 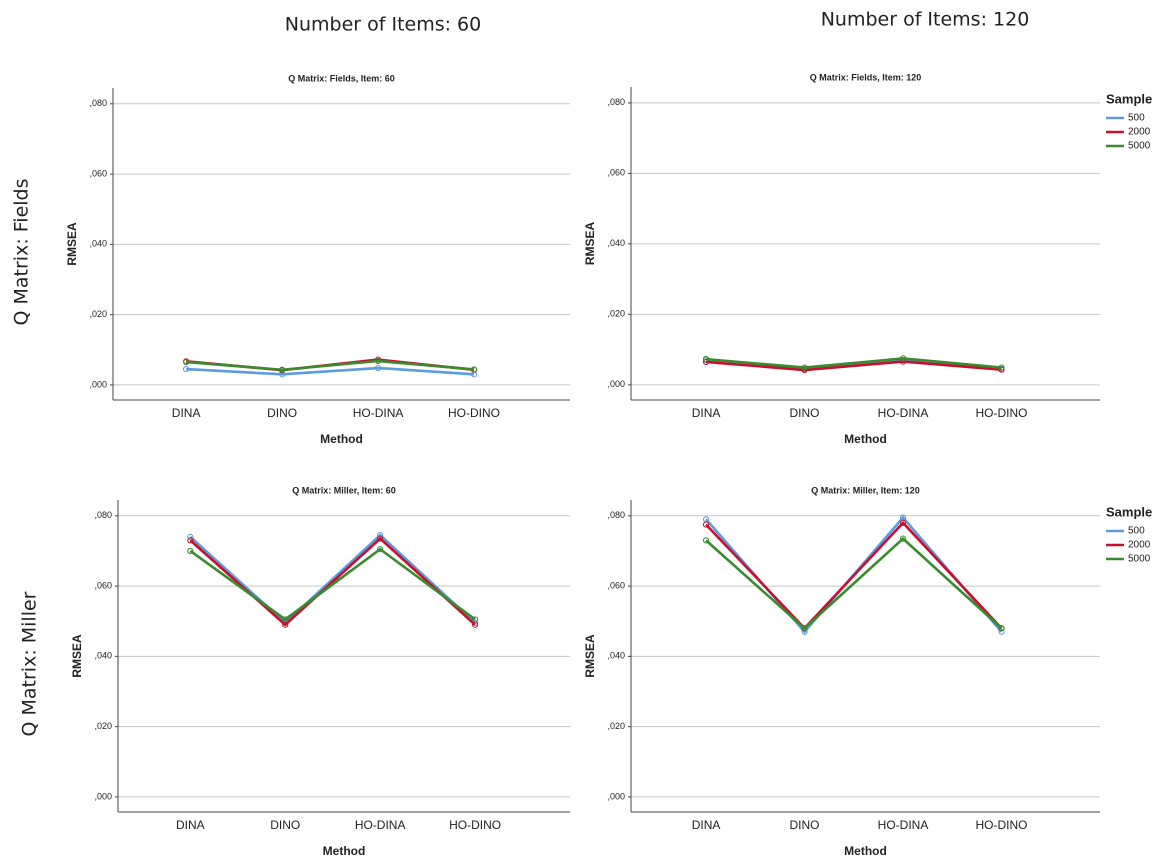 I want to click on chart-title: Q Matrix: Fields, Item: 60, so click(x=341, y=78).